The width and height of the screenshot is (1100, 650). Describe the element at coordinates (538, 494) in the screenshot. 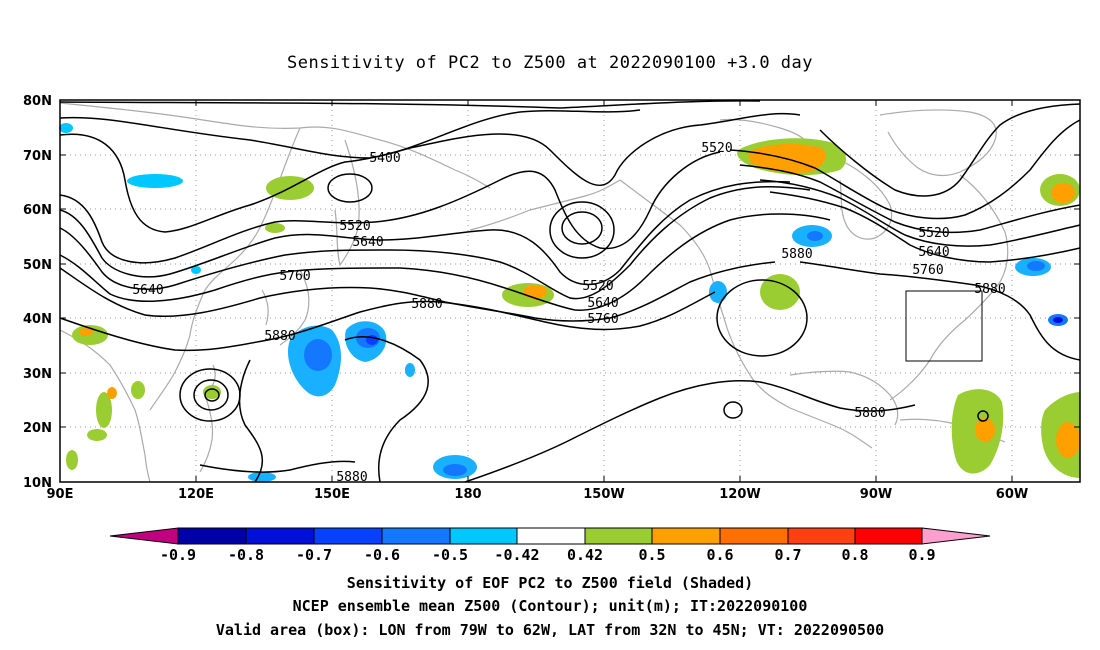

I see `longitude-labels: 90E 120E 150E 180 150W 120W 90W 60W` at that location.